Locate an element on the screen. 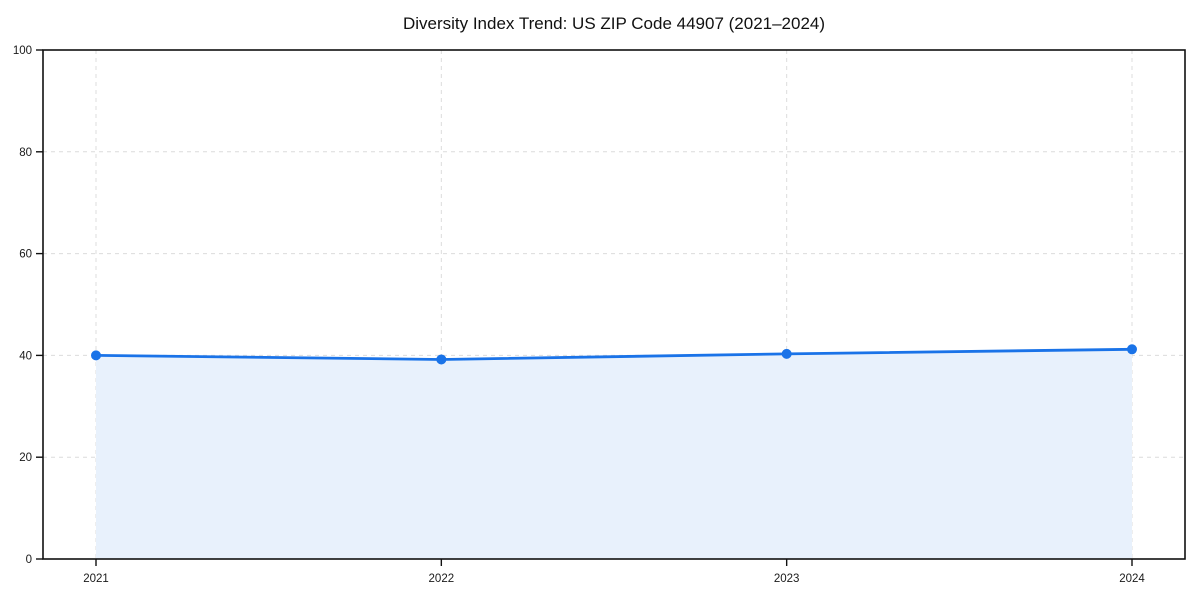  x-tick-label: 2022 is located at coordinates (442, 579).